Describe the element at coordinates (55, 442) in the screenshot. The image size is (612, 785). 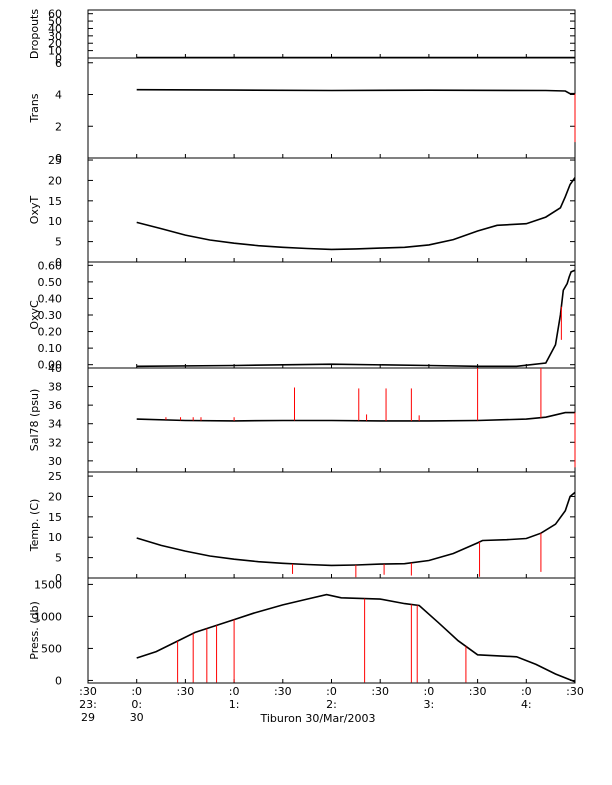
I see `y-tick-label: 32` at that location.